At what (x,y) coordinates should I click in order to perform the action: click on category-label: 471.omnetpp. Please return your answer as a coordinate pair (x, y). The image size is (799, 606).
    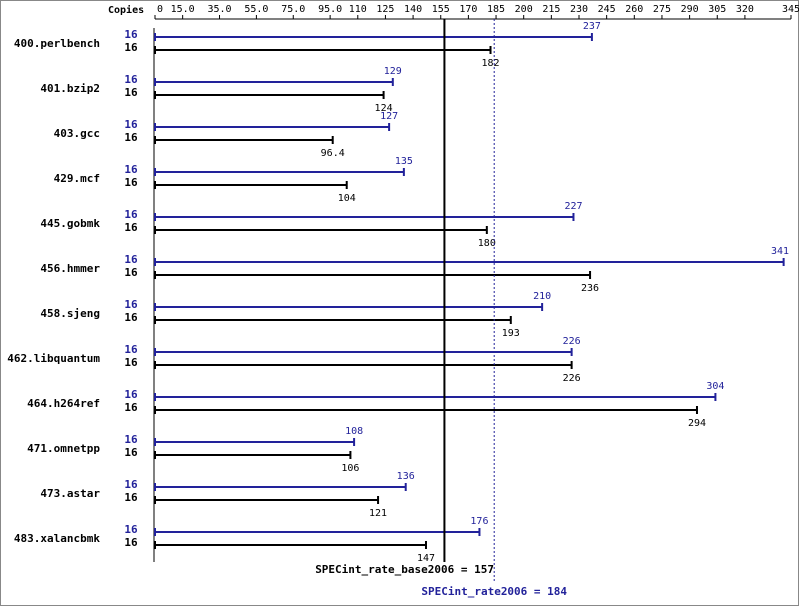
    Looking at the image, I should click on (63, 448).